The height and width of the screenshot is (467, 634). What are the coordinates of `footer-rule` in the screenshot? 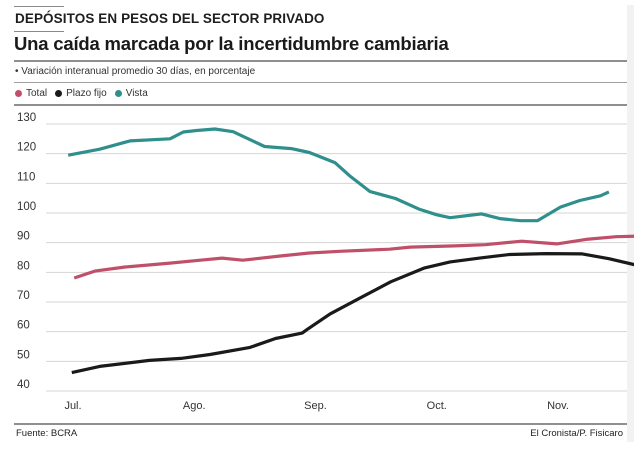 It's located at (320, 424).